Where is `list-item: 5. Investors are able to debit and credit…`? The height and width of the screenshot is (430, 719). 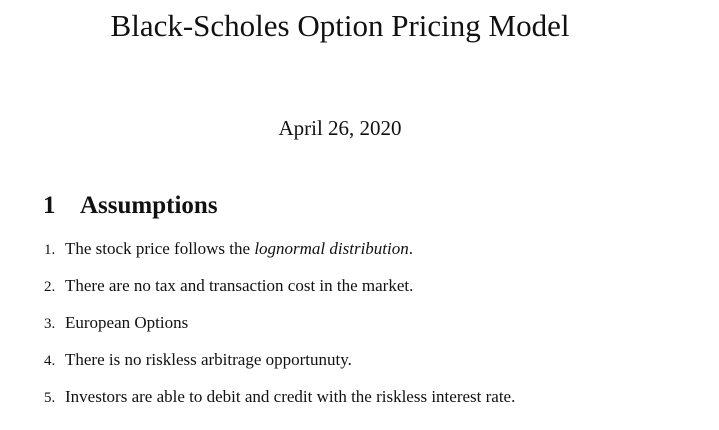 list-item: 5. Investors are able to debit and credit… is located at coordinates (279, 404).